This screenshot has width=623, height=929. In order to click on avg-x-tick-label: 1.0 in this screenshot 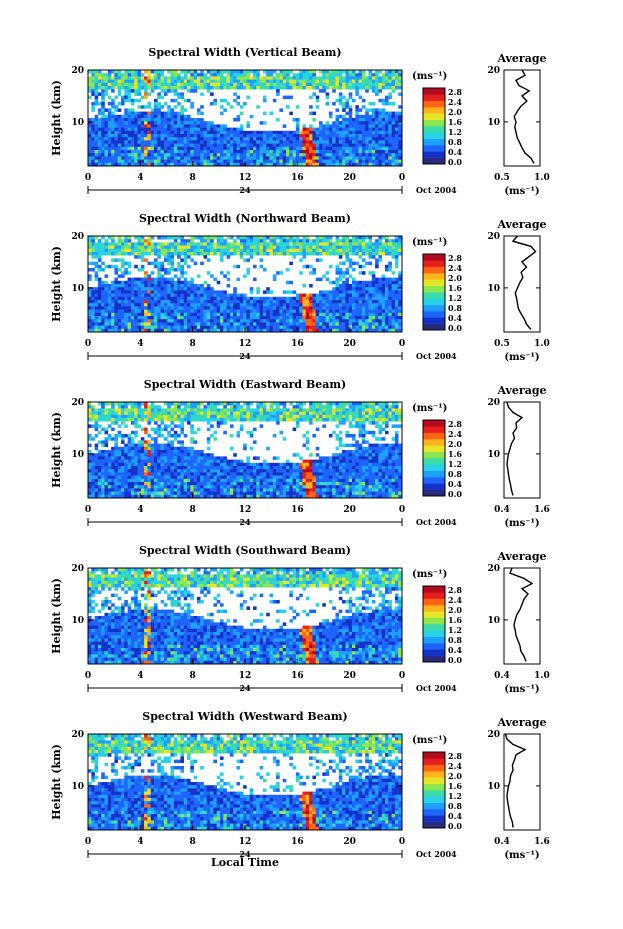, I will do `click(542, 344)`.